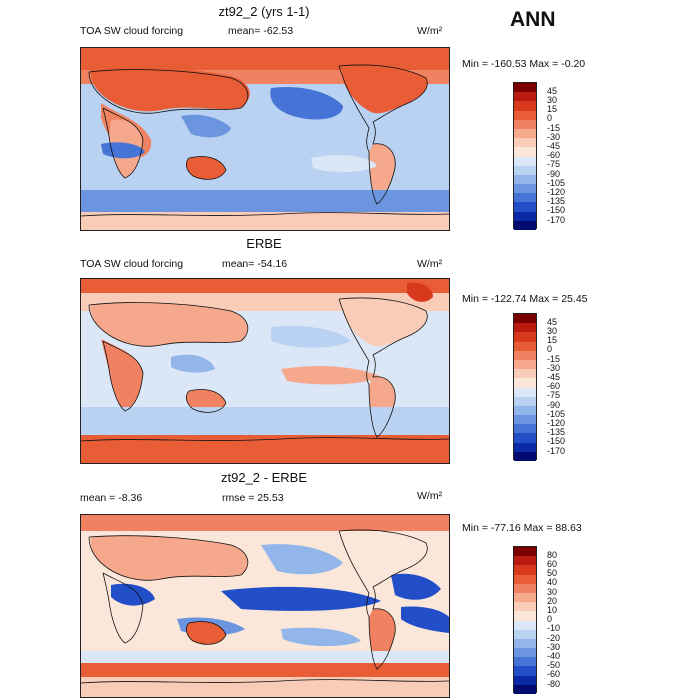 This screenshot has height=700, width=700. Describe the element at coordinates (553, 620) in the screenshot. I see `panel-3-colorbar: 80 60 50 40 30 20 10 0 -10 -20 -30 -40 -50 -60 -80` at that location.